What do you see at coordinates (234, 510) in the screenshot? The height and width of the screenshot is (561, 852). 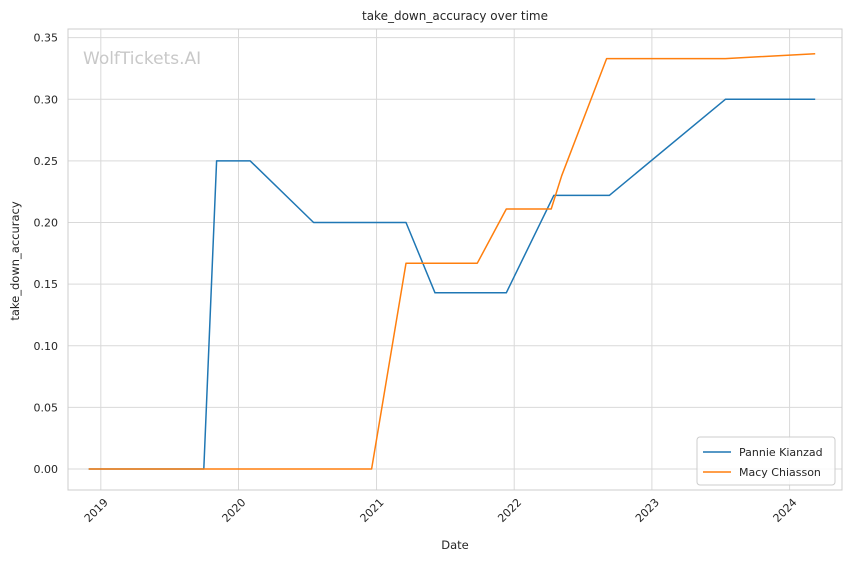 I see `x-tick-label: 2020` at bounding box center [234, 510].